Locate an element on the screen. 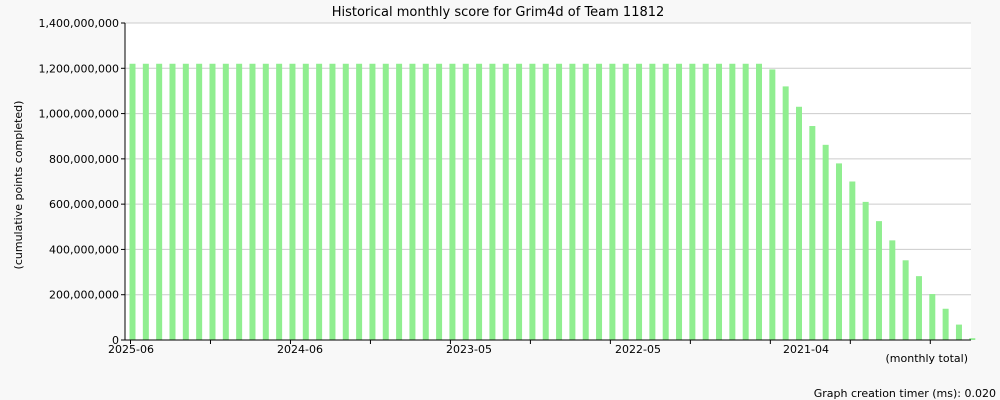  x-tick-label: 2022-05 is located at coordinates (638, 349).